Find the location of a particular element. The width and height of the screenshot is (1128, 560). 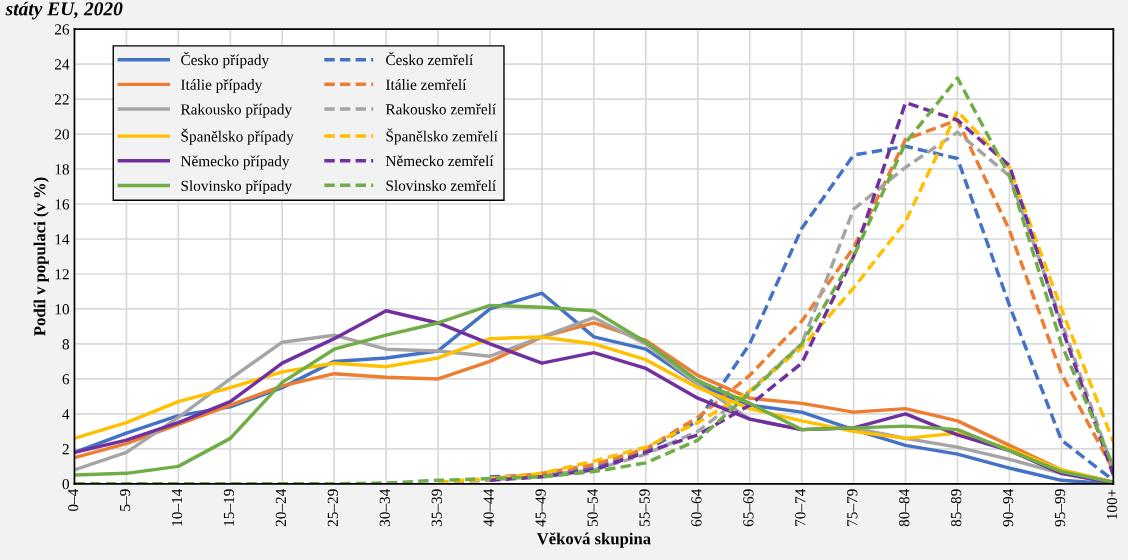

legend-label: Španělsko případy is located at coordinates (237, 136).